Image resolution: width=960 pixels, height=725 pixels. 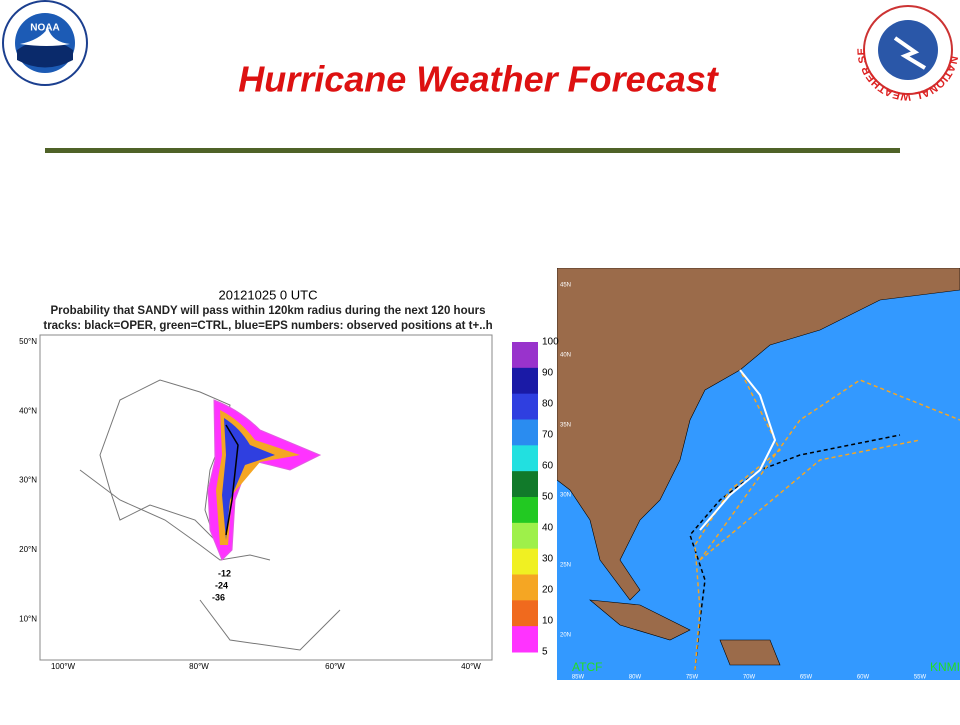 What do you see at coordinates (199, 666) in the screenshot?
I see `lon-label: 80°W` at bounding box center [199, 666].